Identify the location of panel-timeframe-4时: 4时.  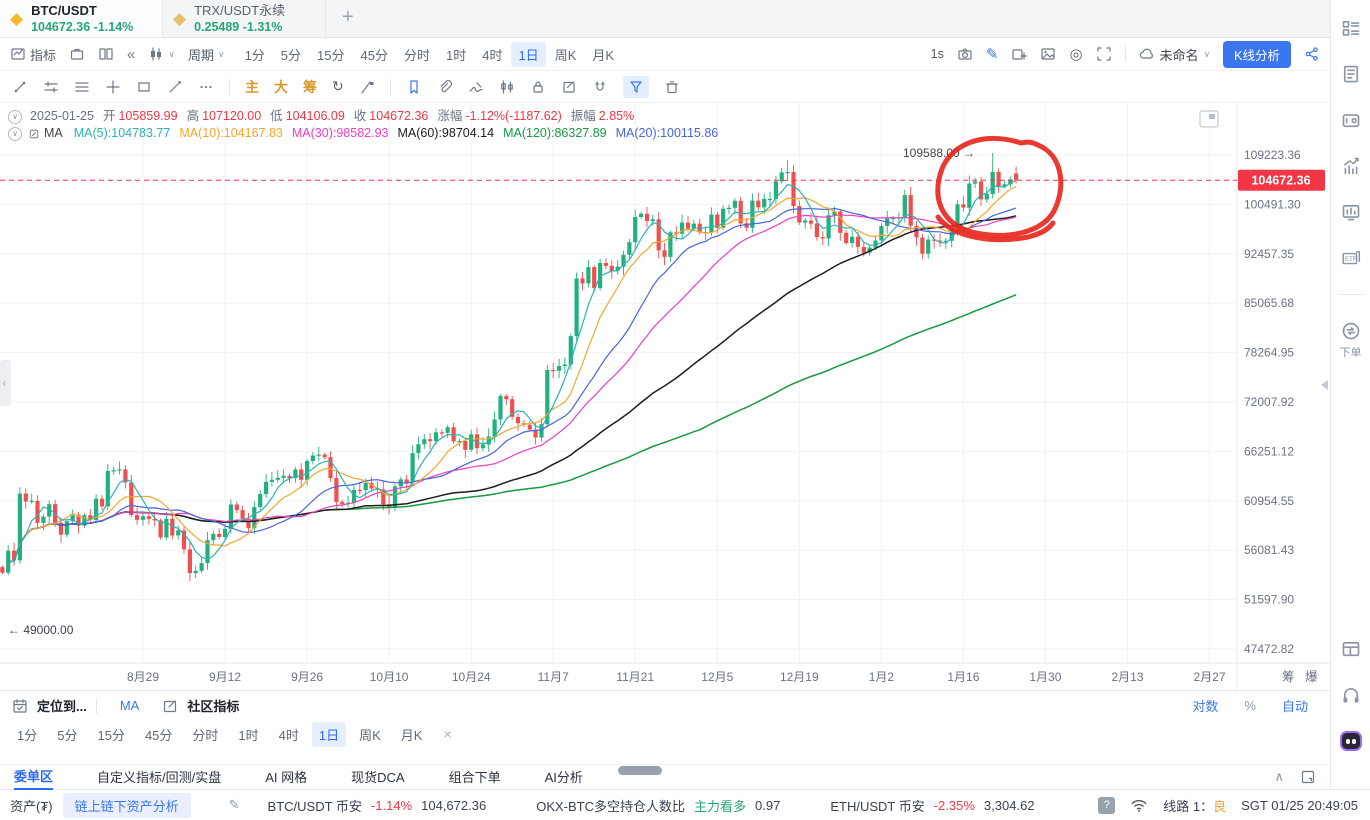
(288, 735).